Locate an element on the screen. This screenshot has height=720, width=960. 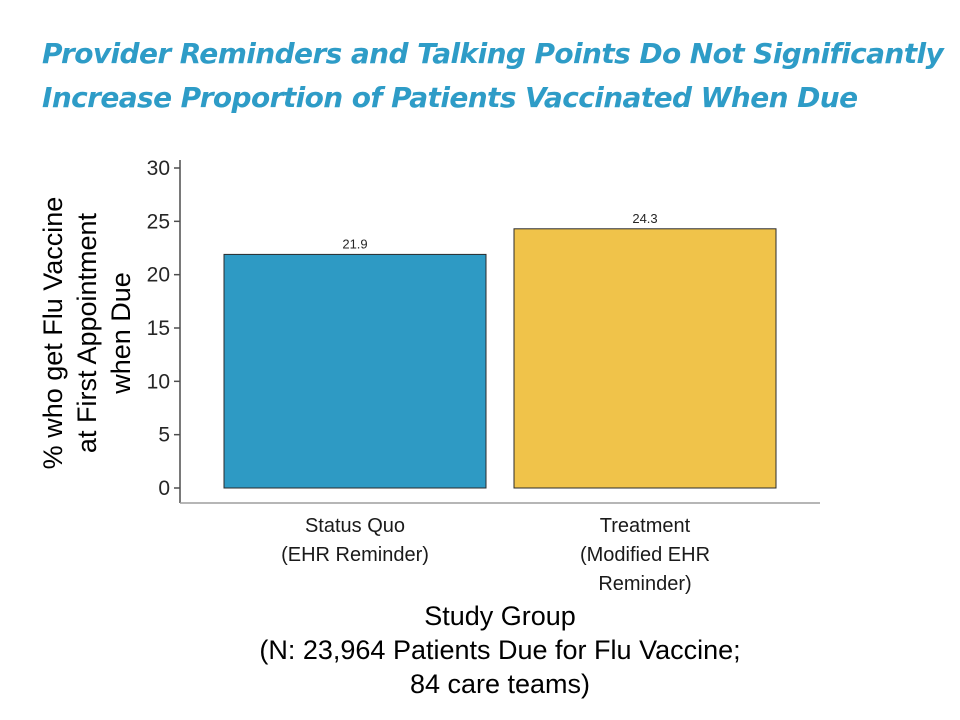
y-tick-label: 5 is located at coordinates (164, 435).